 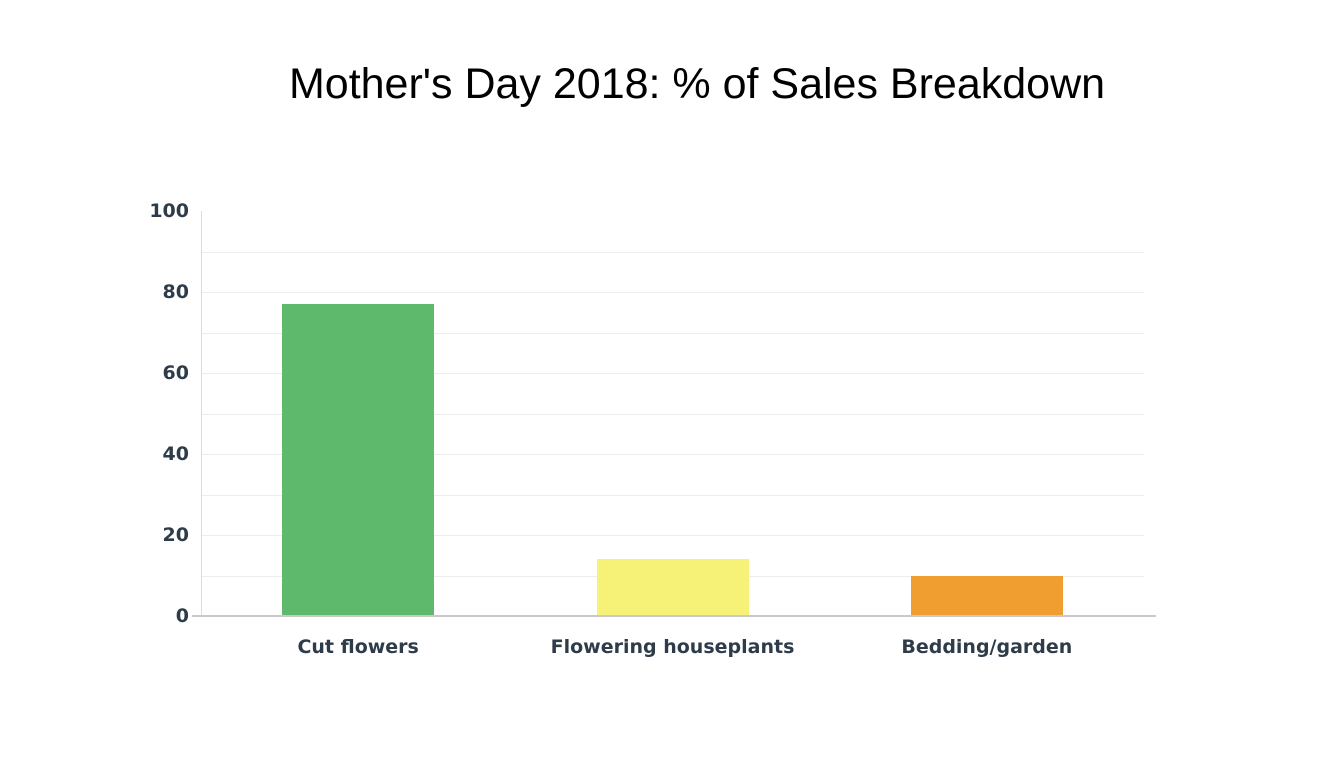 What do you see at coordinates (986, 595) in the screenshot?
I see `bar-bedding-garden` at bounding box center [986, 595].